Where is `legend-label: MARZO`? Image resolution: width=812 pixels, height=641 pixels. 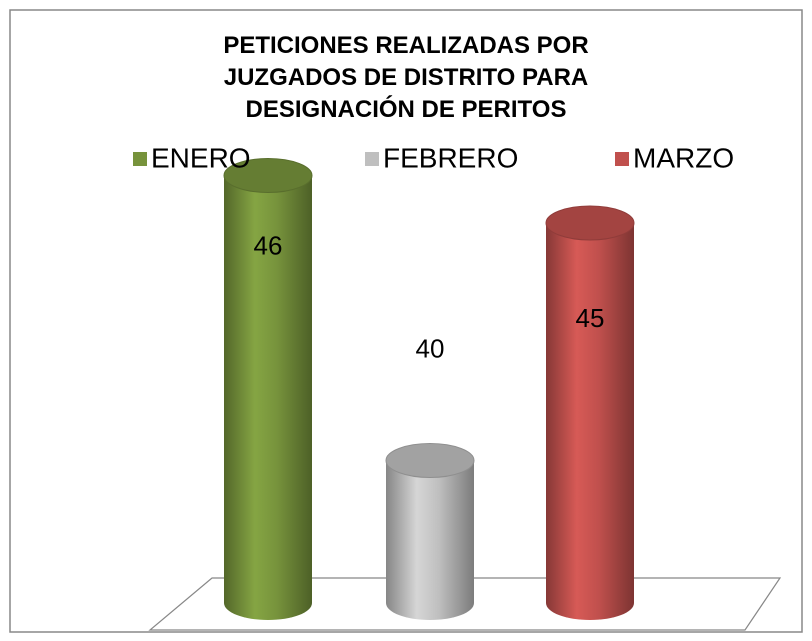 legend-label: MARZO is located at coordinates (683, 157).